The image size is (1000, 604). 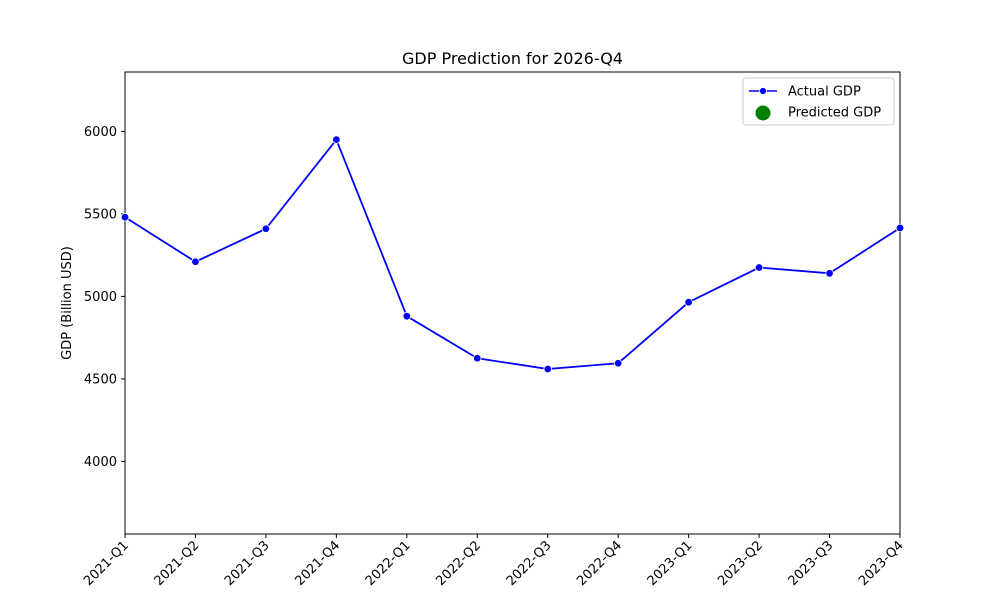 What do you see at coordinates (881, 563) in the screenshot?
I see `x-tick-label: 2023-Q4` at bounding box center [881, 563].